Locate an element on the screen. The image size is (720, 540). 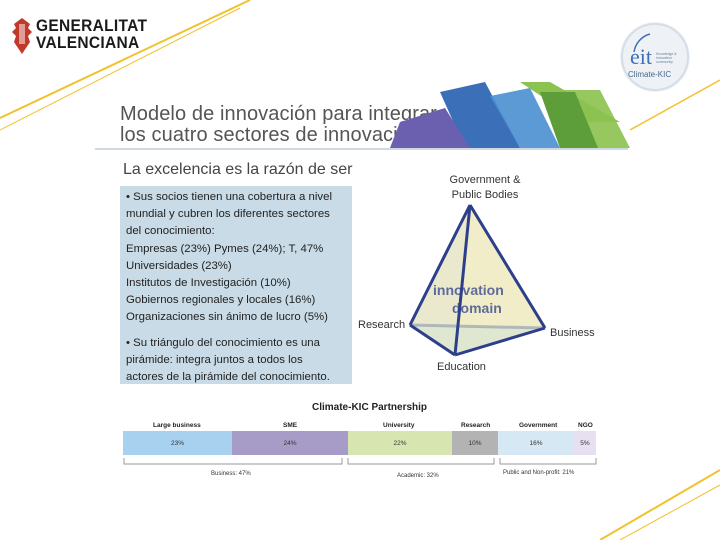
segment-value: 24% is located at coordinates (290, 443).